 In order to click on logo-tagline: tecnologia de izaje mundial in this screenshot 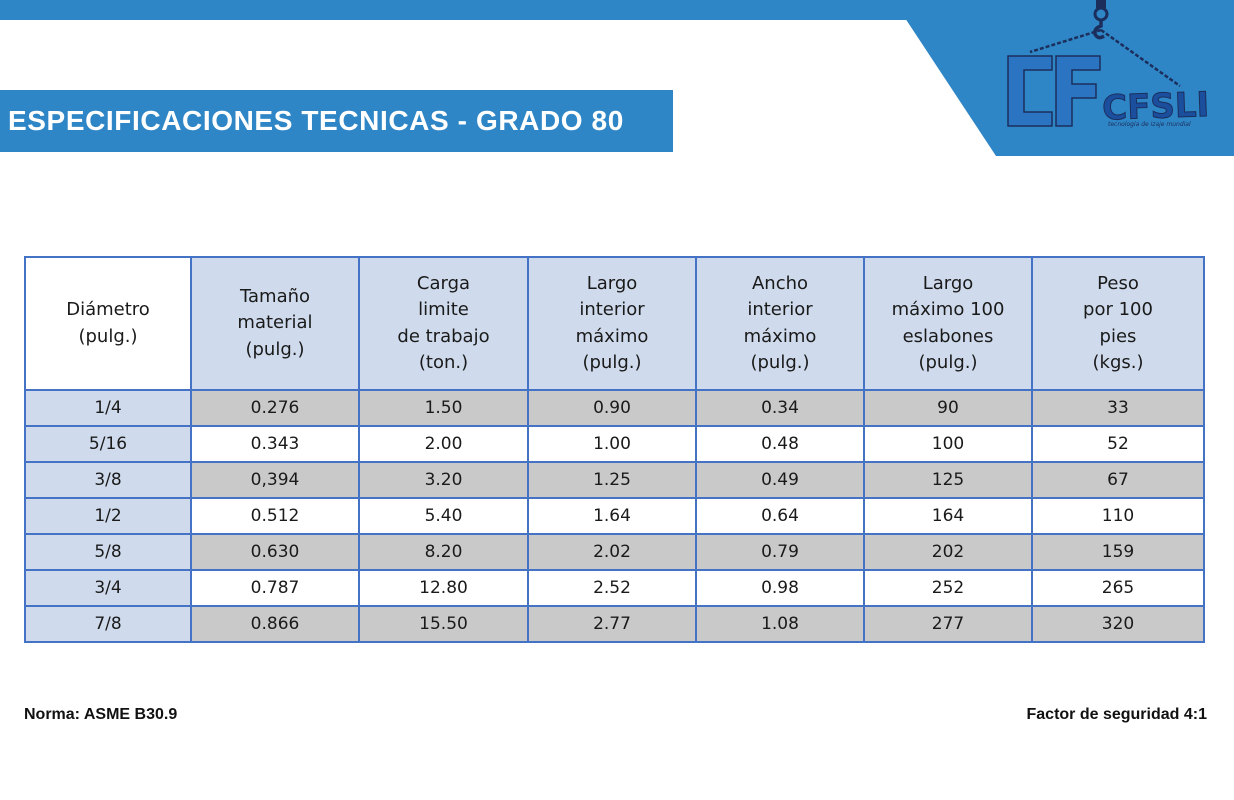, I will do `click(1149, 124)`.